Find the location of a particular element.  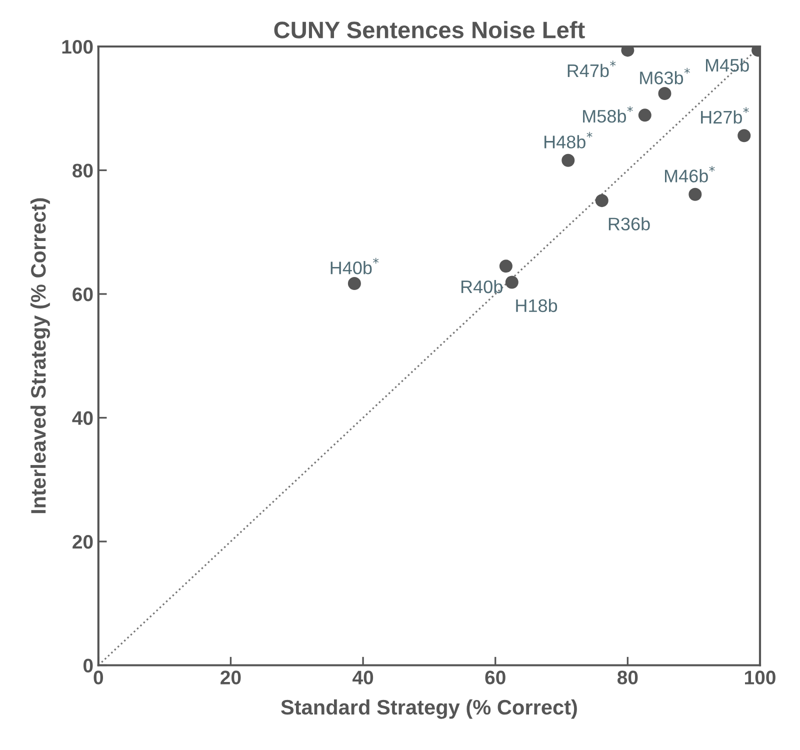

x-tick-label: 0 is located at coordinates (99, 677).